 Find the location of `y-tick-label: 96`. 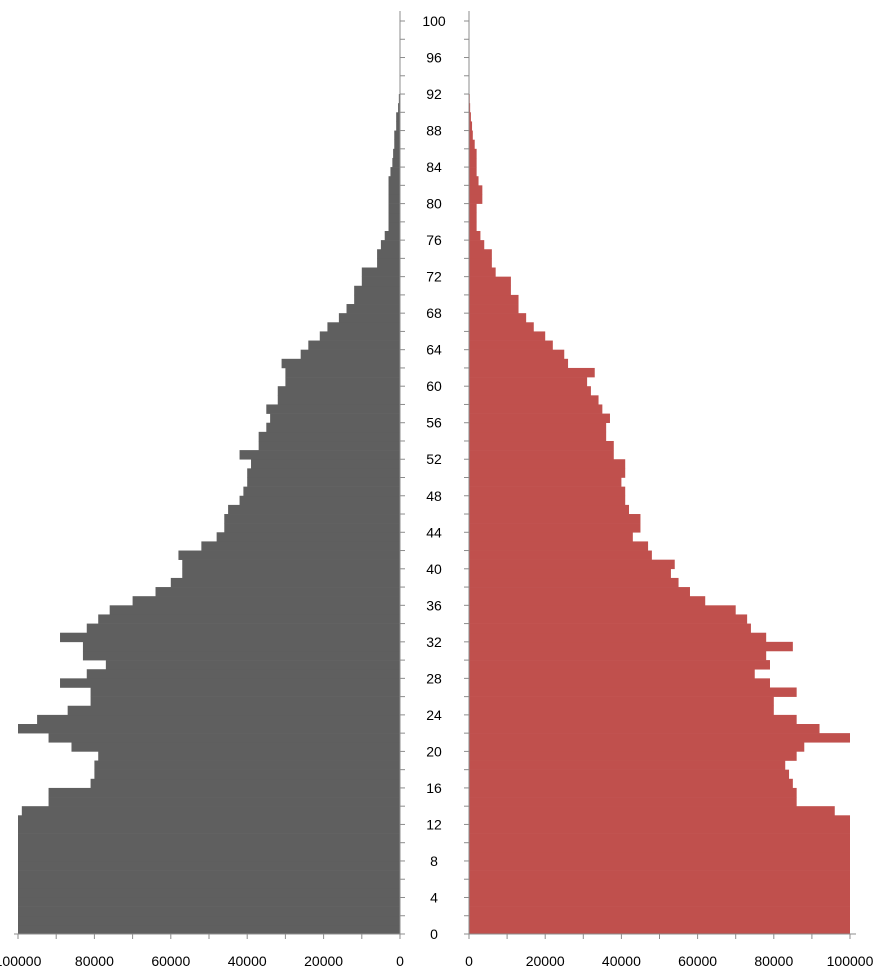

y-tick-label: 96 is located at coordinates (434, 58).